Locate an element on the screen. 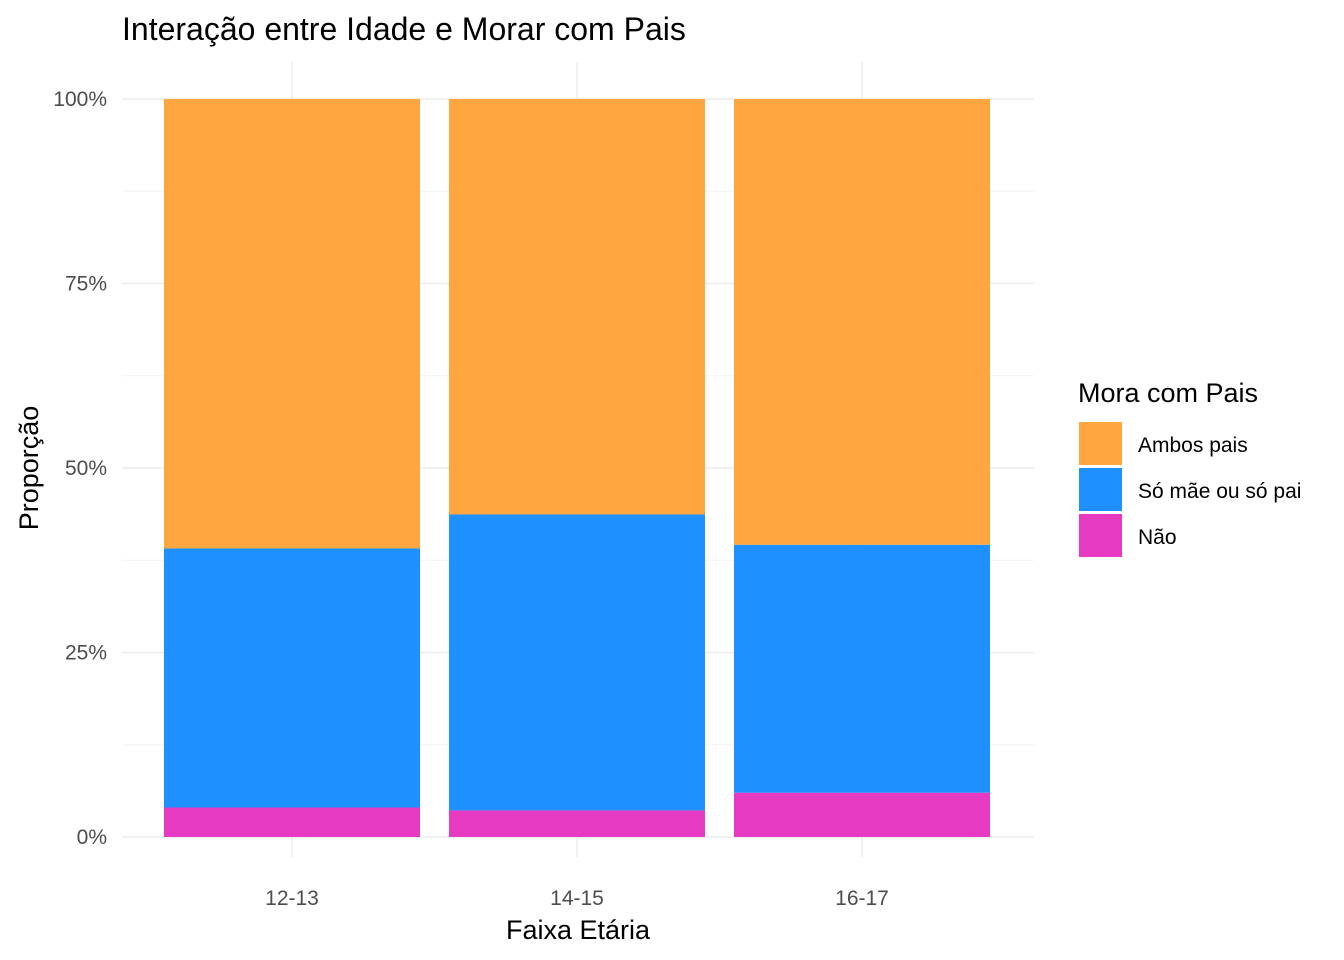  x-tick-label: 16-17 is located at coordinates (862, 898).